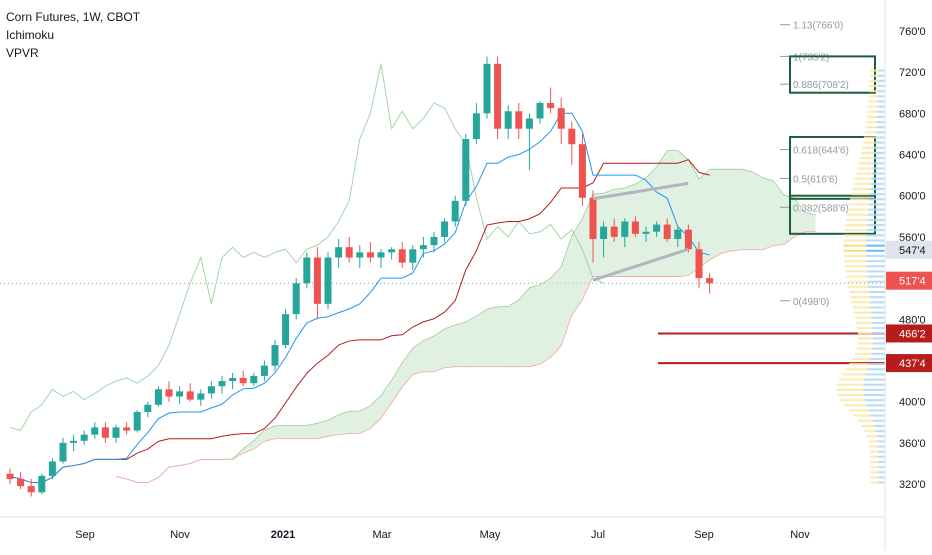 The width and height of the screenshot is (932, 555). What do you see at coordinates (912, 114) in the screenshot?
I see `y-axis-tick-label: 680'0` at bounding box center [912, 114].